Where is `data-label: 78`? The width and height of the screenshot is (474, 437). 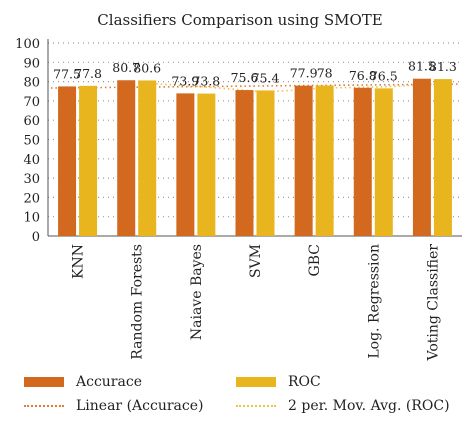 data-label: 78 is located at coordinates (325, 72).